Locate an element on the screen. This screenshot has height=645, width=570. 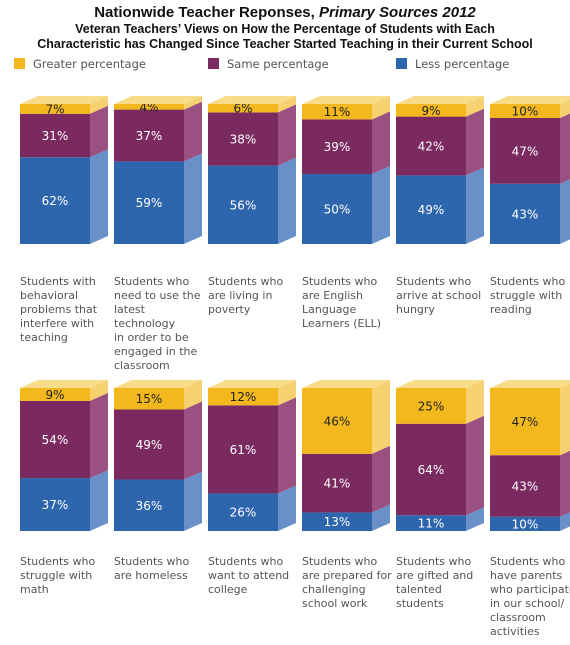
value-label-greater: 11% is located at coordinates (337, 112).